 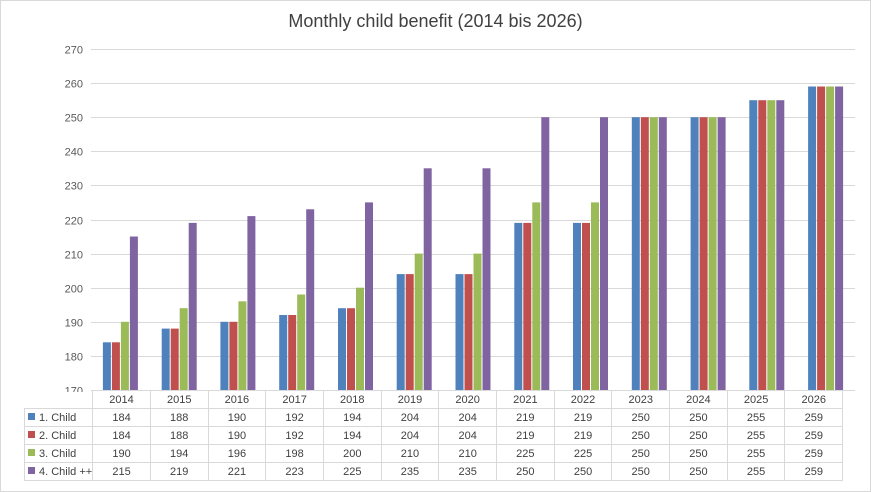 I want to click on series-name: 2. Child, so click(x=58, y=435).